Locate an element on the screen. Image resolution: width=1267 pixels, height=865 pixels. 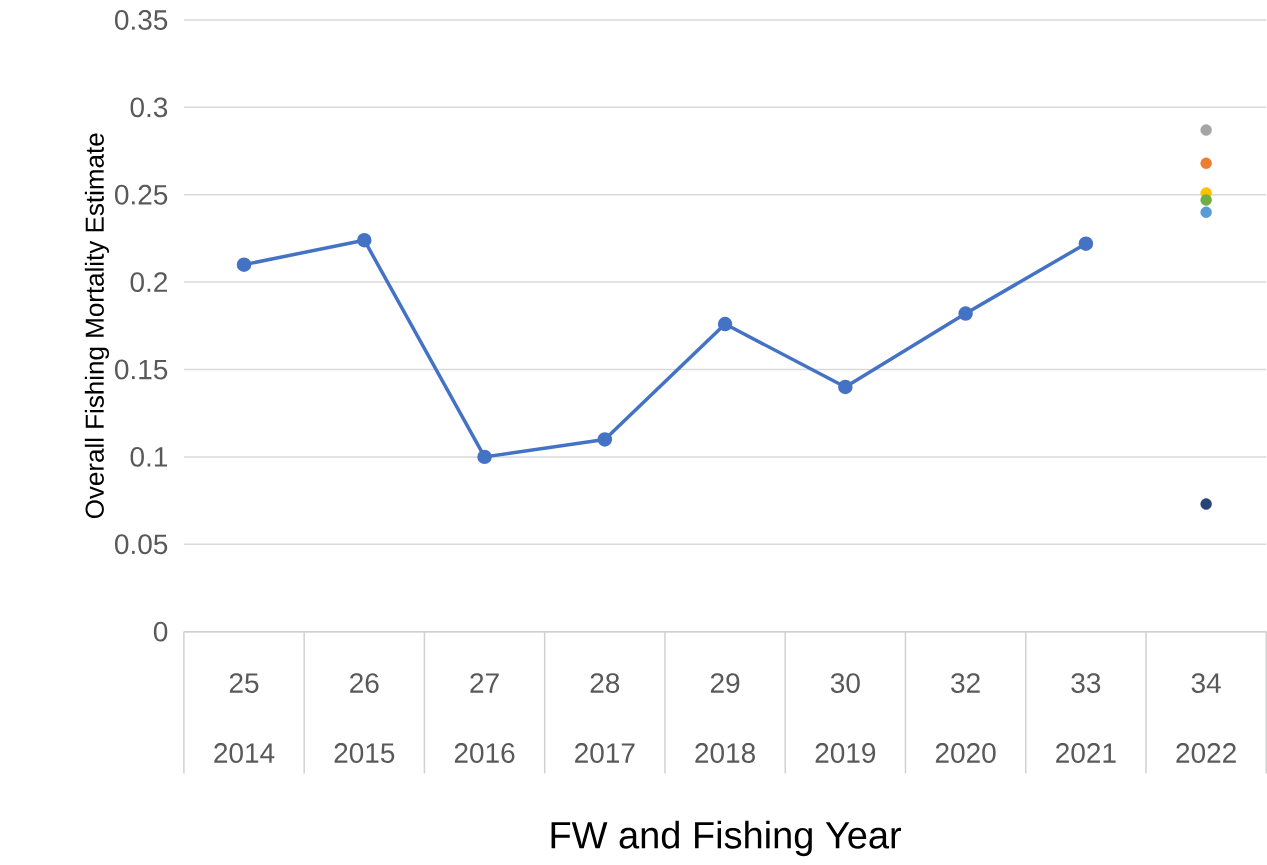
category-label: 28 2017 is located at coordinates (605, 718).